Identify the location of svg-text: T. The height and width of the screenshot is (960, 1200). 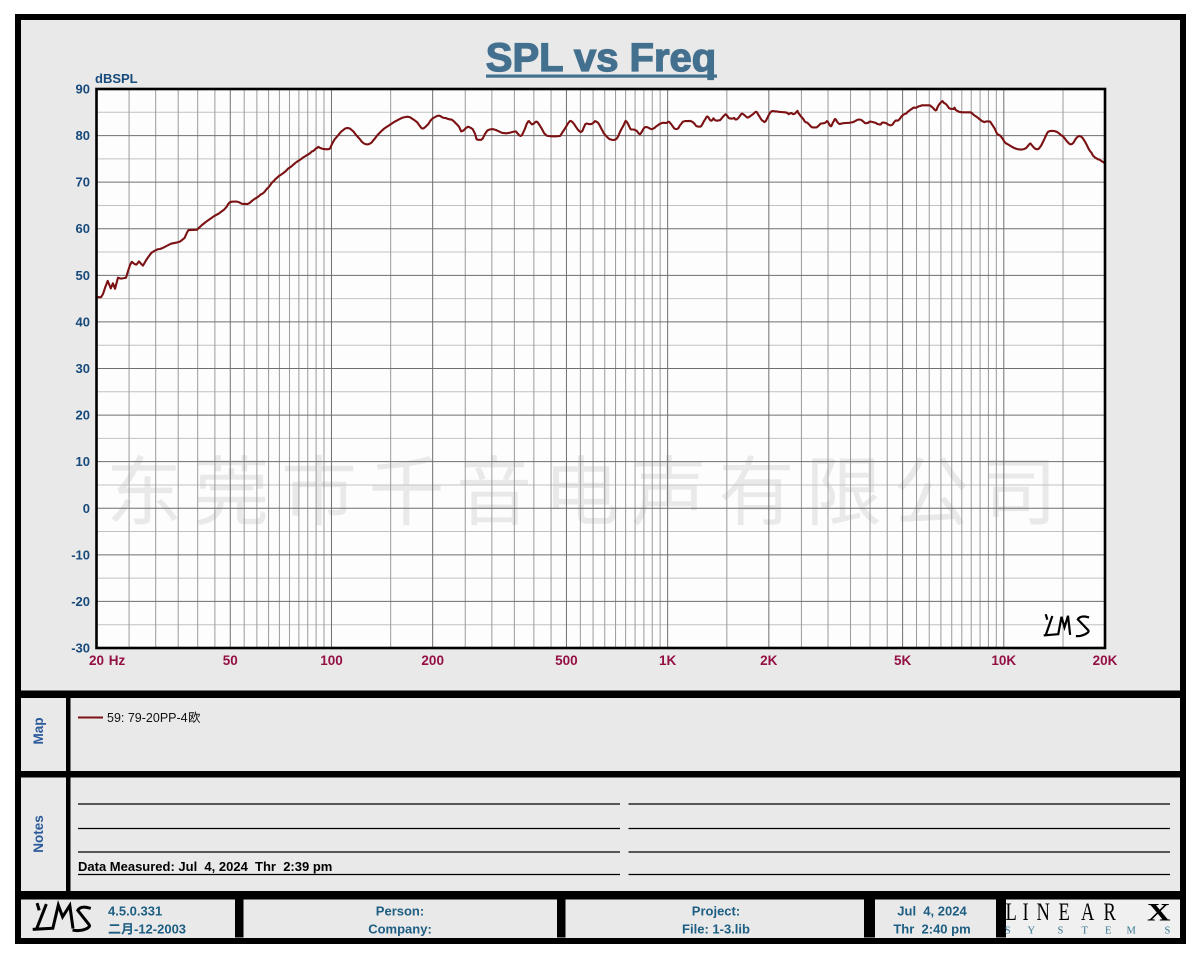
(1085, 931).